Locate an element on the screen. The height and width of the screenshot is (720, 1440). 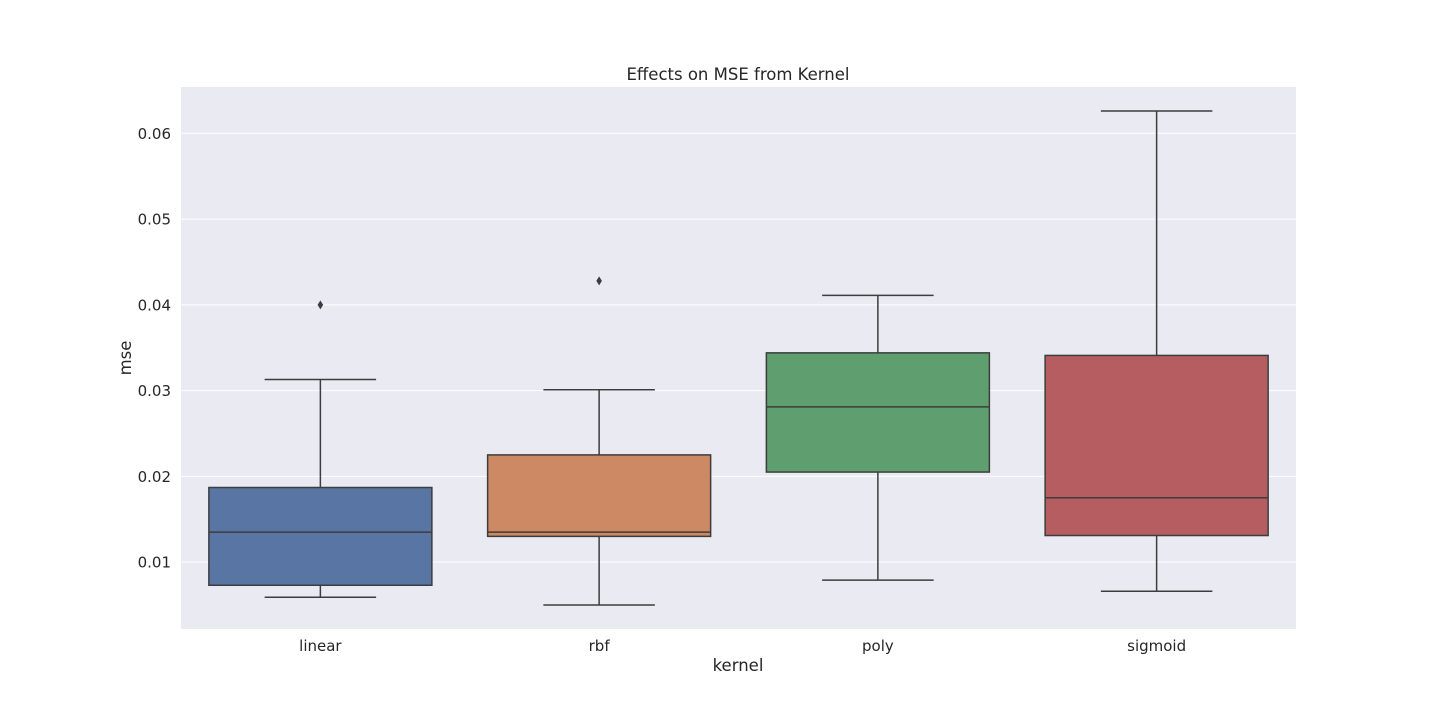
x-tick-label: sigmoid is located at coordinates (1156, 646).